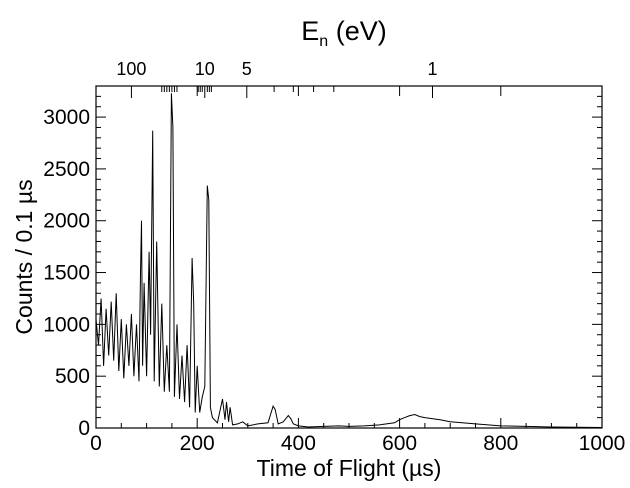  Describe the element at coordinates (72, 376) in the screenshot. I see `y-tick-label-500: 500` at that location.